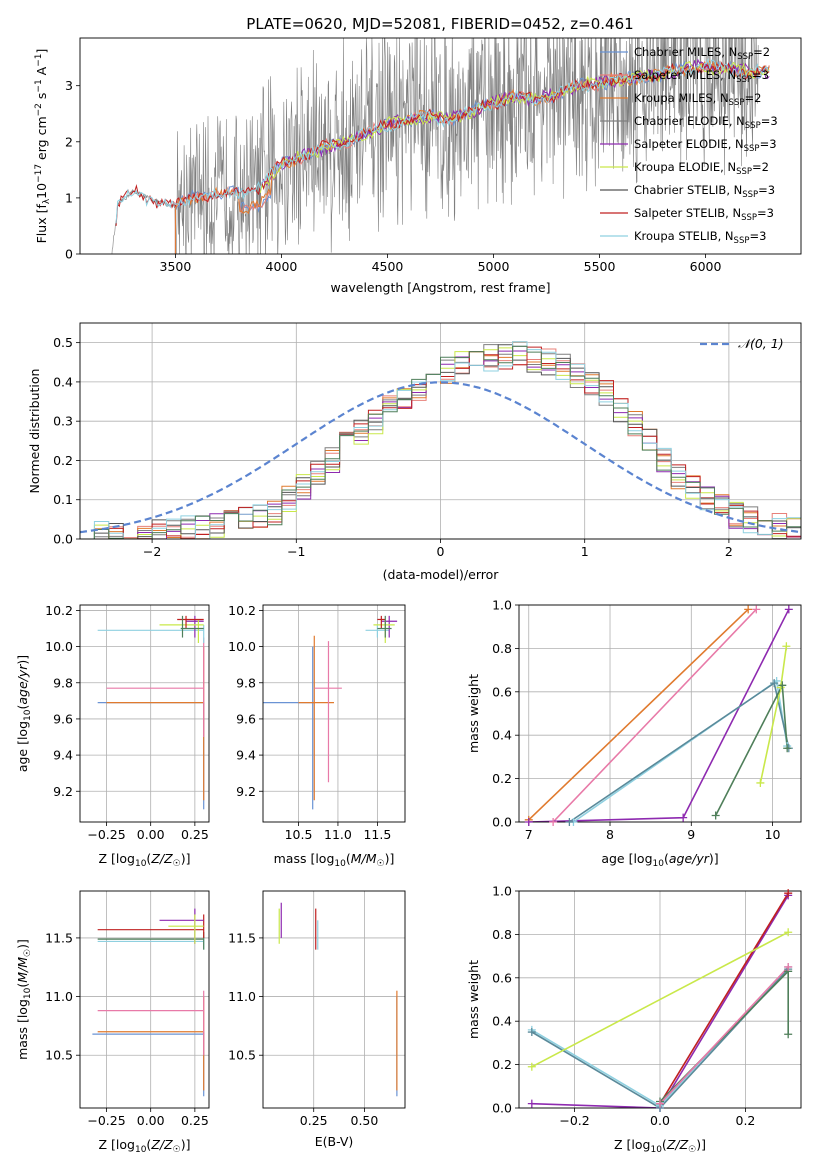  I want to click on y-tick-label: 0.0, so click(502, 822).